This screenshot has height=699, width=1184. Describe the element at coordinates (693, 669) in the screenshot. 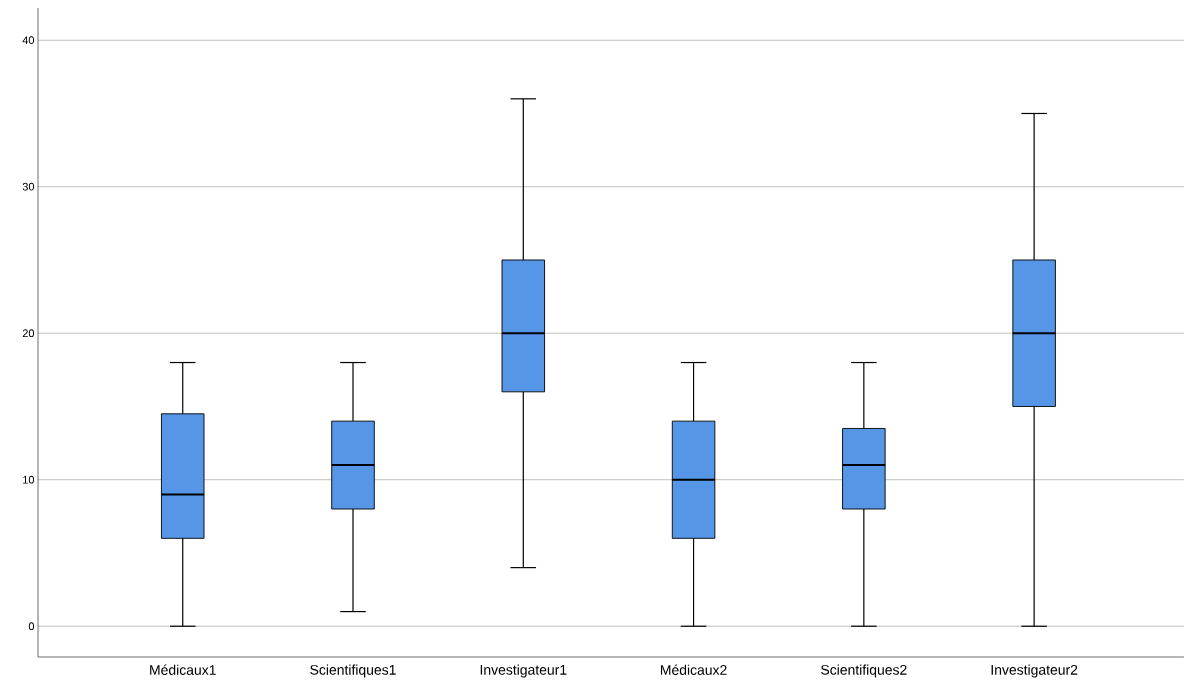

I see `x-tick-label: Médicaux2` at that location.